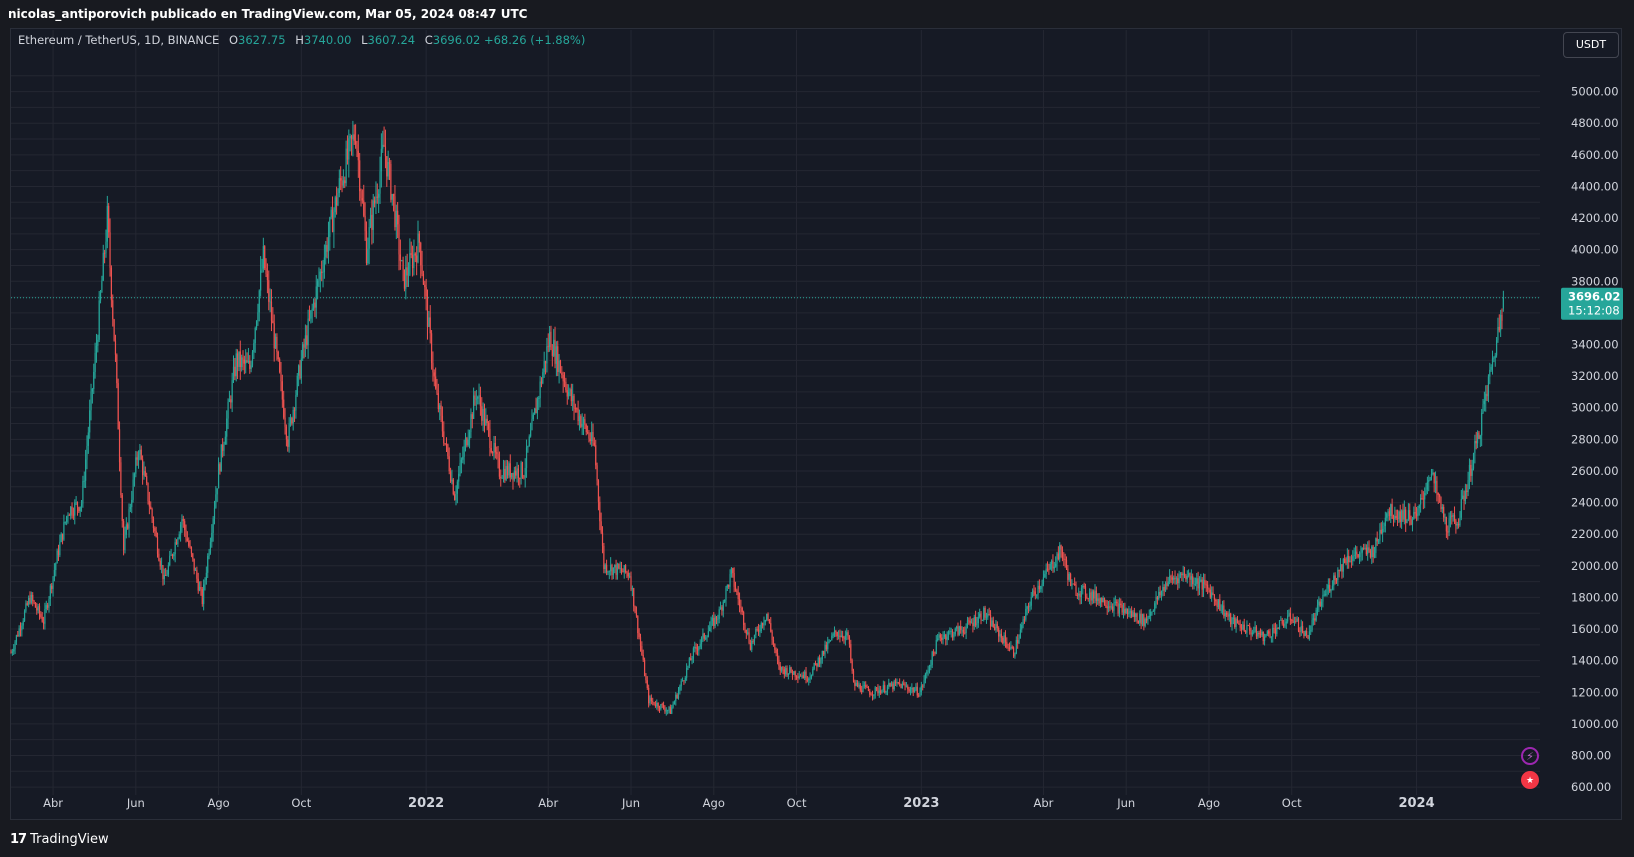  I want to click on currency-button: USDT, so click(1591, 45).